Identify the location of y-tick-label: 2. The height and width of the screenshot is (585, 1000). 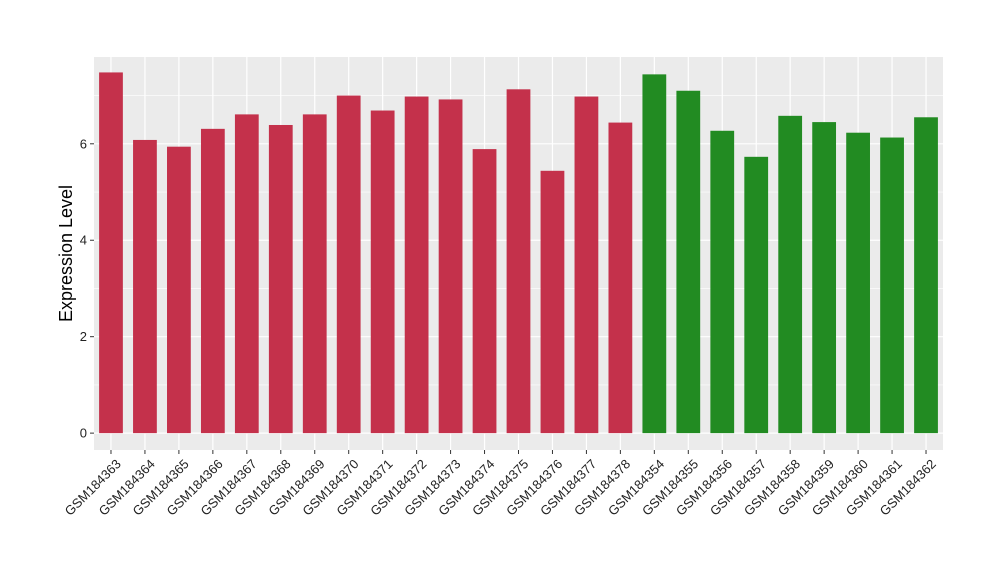
(83, 336).